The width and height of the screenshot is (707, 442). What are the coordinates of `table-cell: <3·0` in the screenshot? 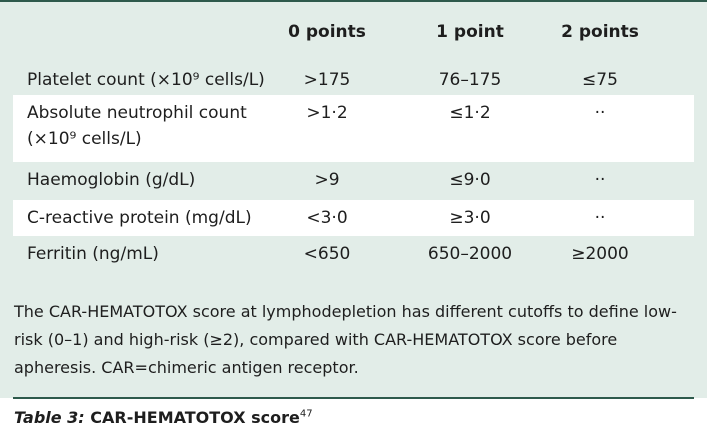 It's located at (327, 218).